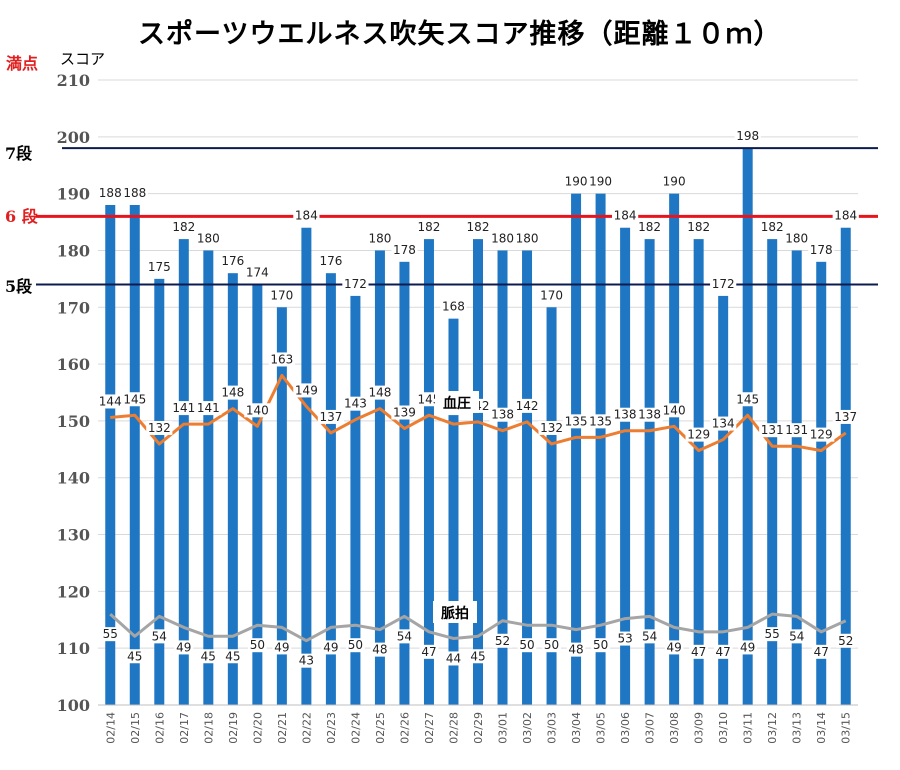 This screenshot has width=900, height=770. What do you see at coordinates (699, 728) in the screenshot?
I see `x-tick-label: 03/09` at bounding box center [699, 728].